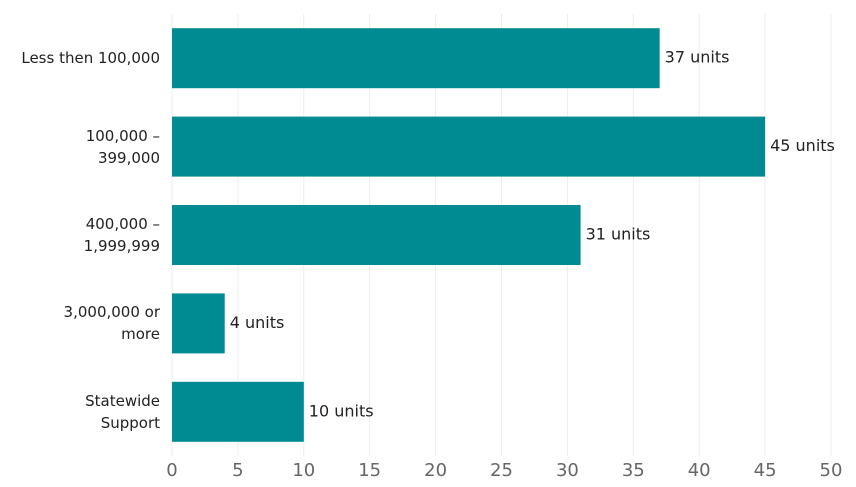 This screenshot has height=487, width=856. Describe the element at coordinates (633, 470) in the screenshot. I see `x-tick-label: 35` at that location.